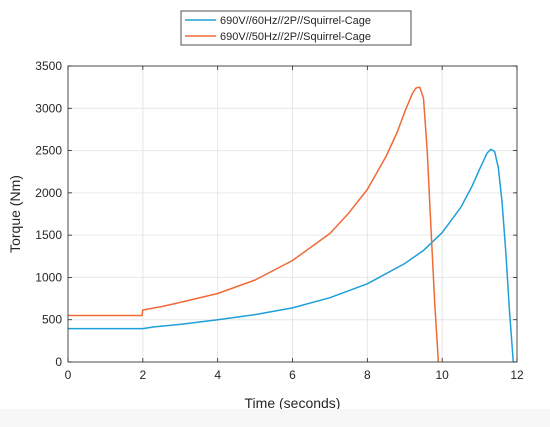 The image size is (550, 427). I want to click on y-tick-label: 1500, so click(48, 235).